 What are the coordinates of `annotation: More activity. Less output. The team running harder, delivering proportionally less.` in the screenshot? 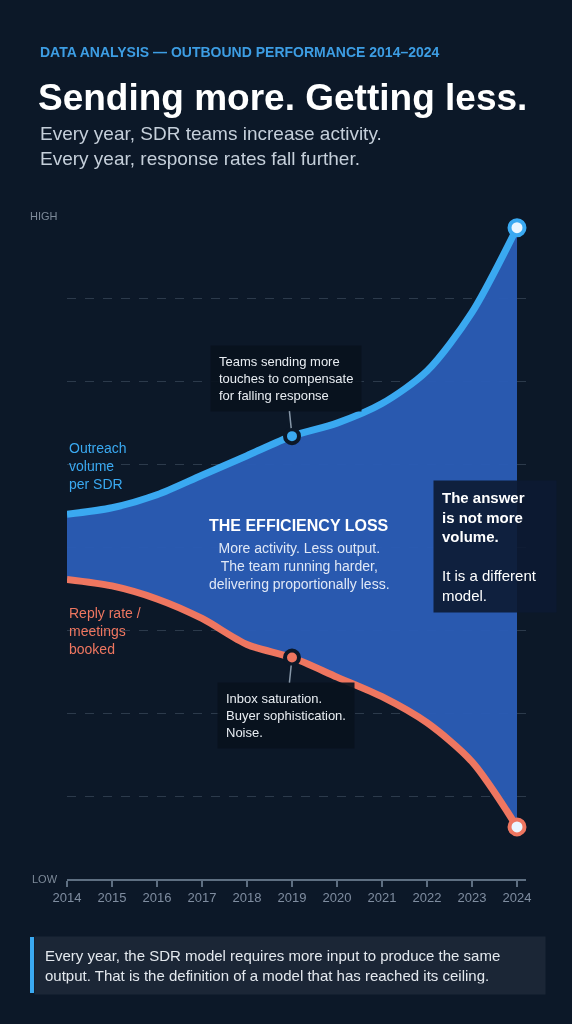 It's located at (299, 566).